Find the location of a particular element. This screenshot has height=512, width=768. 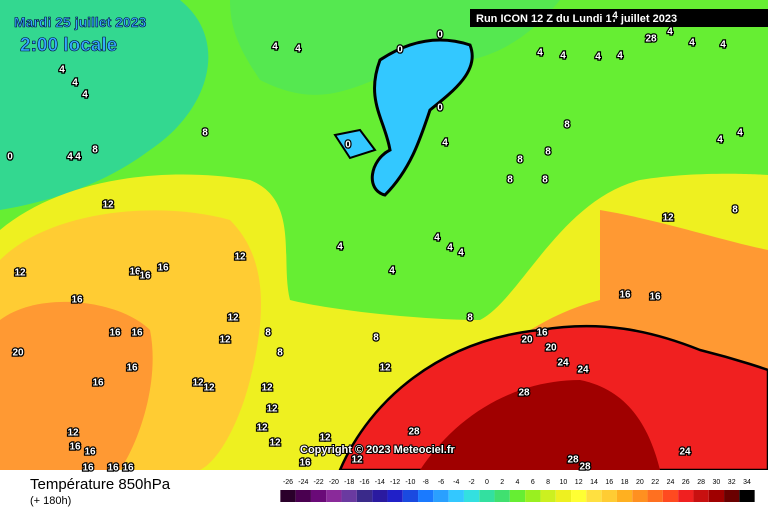

scale-label: 24 is located at coordinates (671, 482).